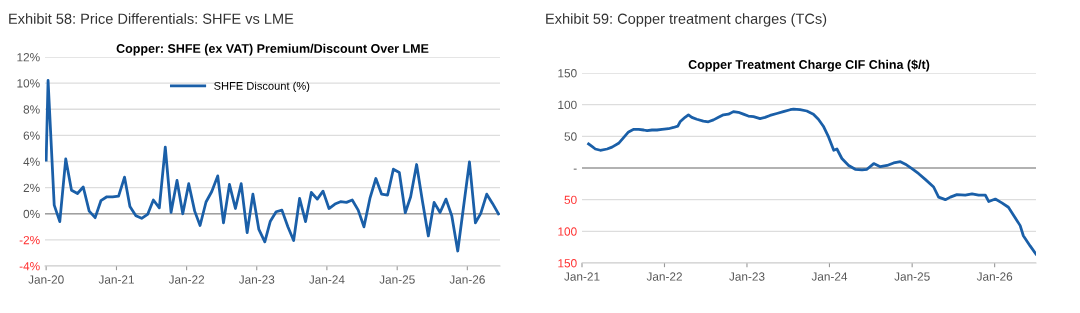  Describe the element at coordinates (575, 169) in the screenshot. I see `y-tick-label: -` at that location.